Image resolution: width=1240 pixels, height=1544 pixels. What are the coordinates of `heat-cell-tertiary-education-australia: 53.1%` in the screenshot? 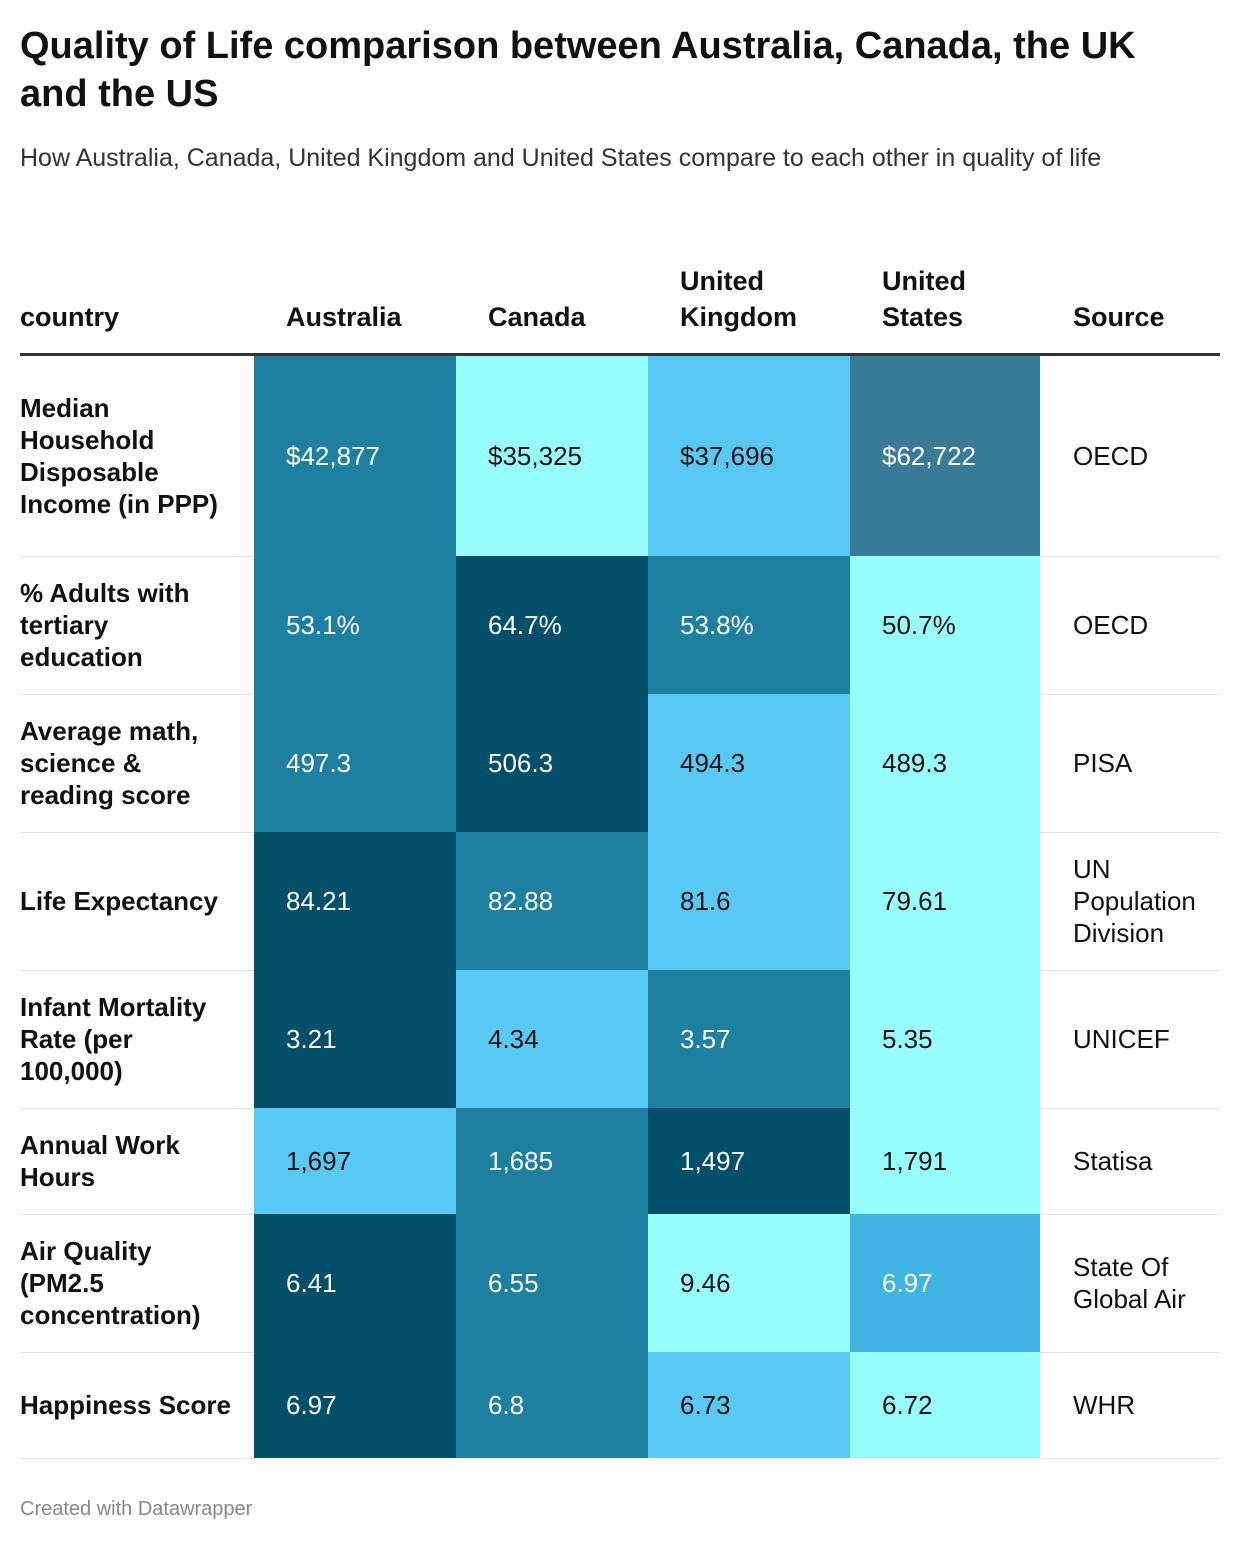 It's located at (355, 625).